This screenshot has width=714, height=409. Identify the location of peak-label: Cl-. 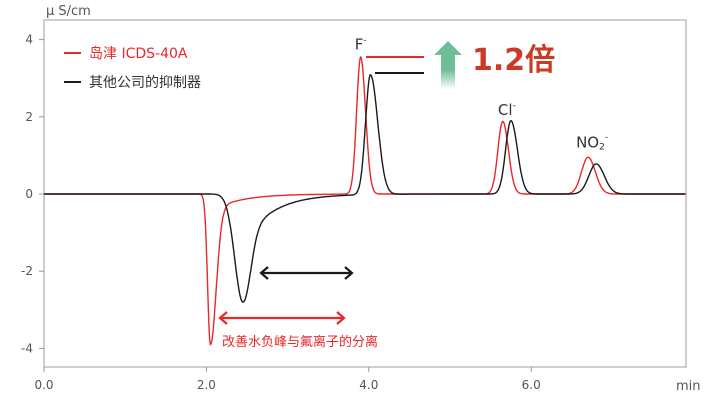
(507, 110).